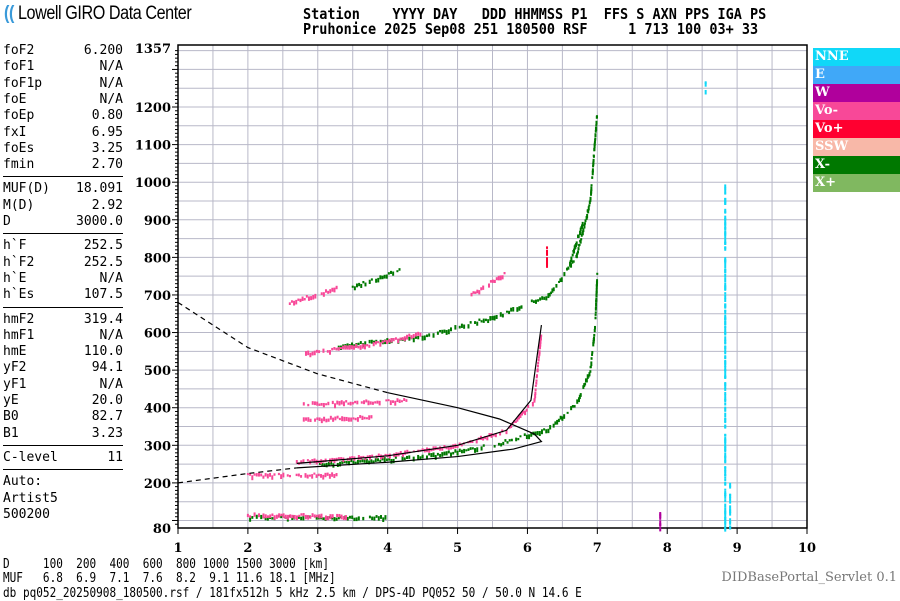  Describe the element at coordinates (63, 149) in the screenshot. I see `param-row: foEs 3.25` at that location.